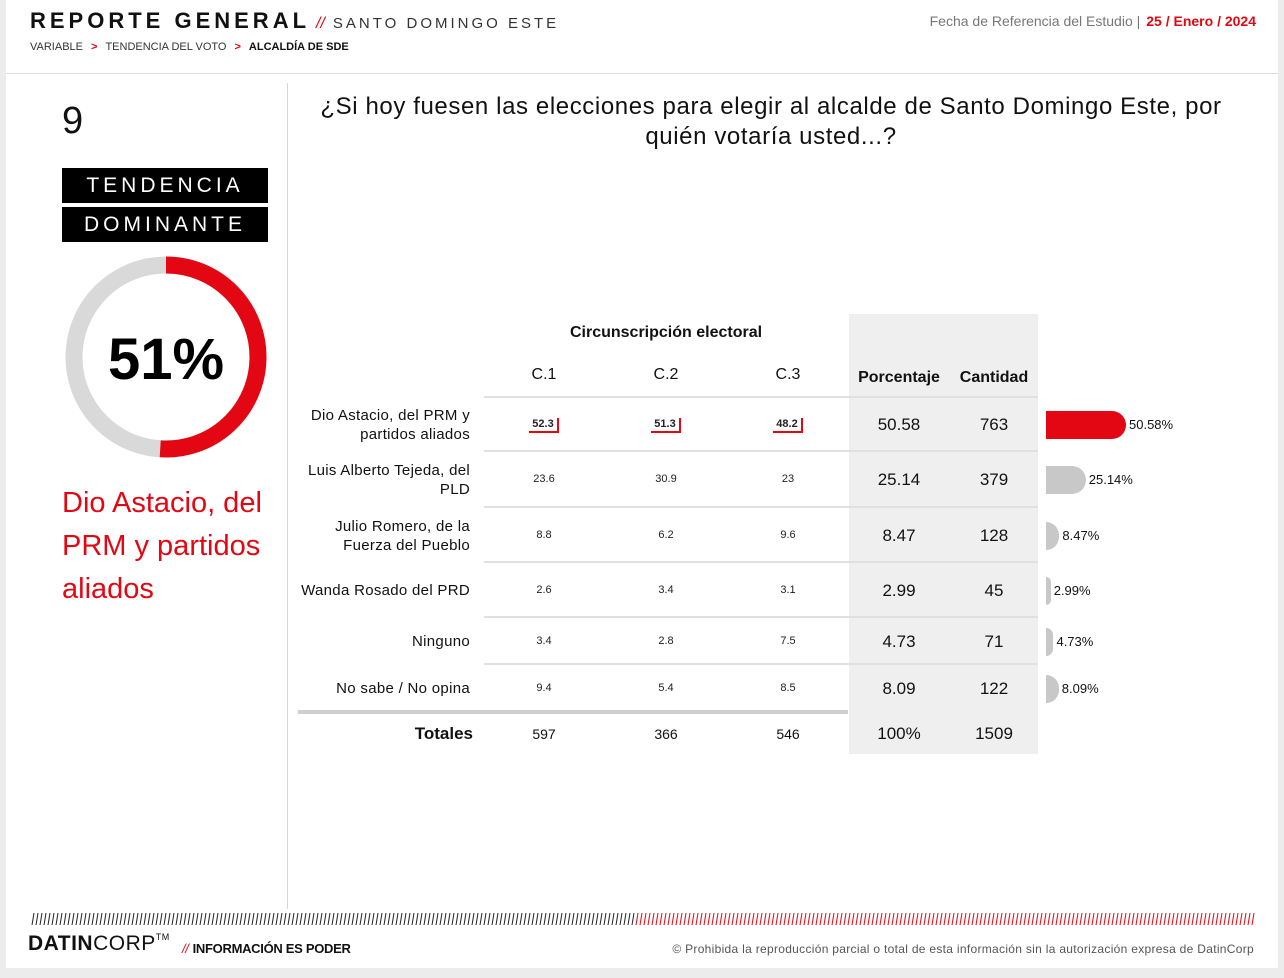  What do you see at coordinates (390, 425) in the screenshot?
I see `candidate-label: Dio Astacio, del PRM y partidos aliados` at bounding box center [390, 425].